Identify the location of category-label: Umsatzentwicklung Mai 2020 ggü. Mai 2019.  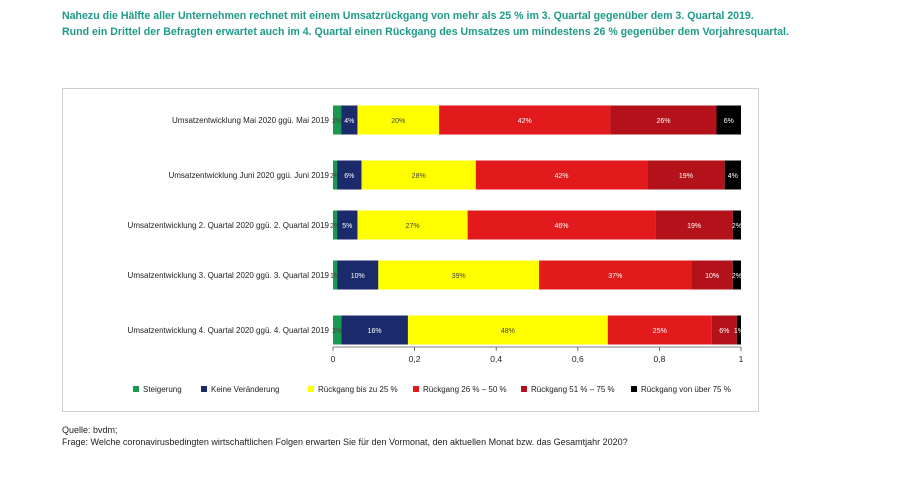
(251, 120).